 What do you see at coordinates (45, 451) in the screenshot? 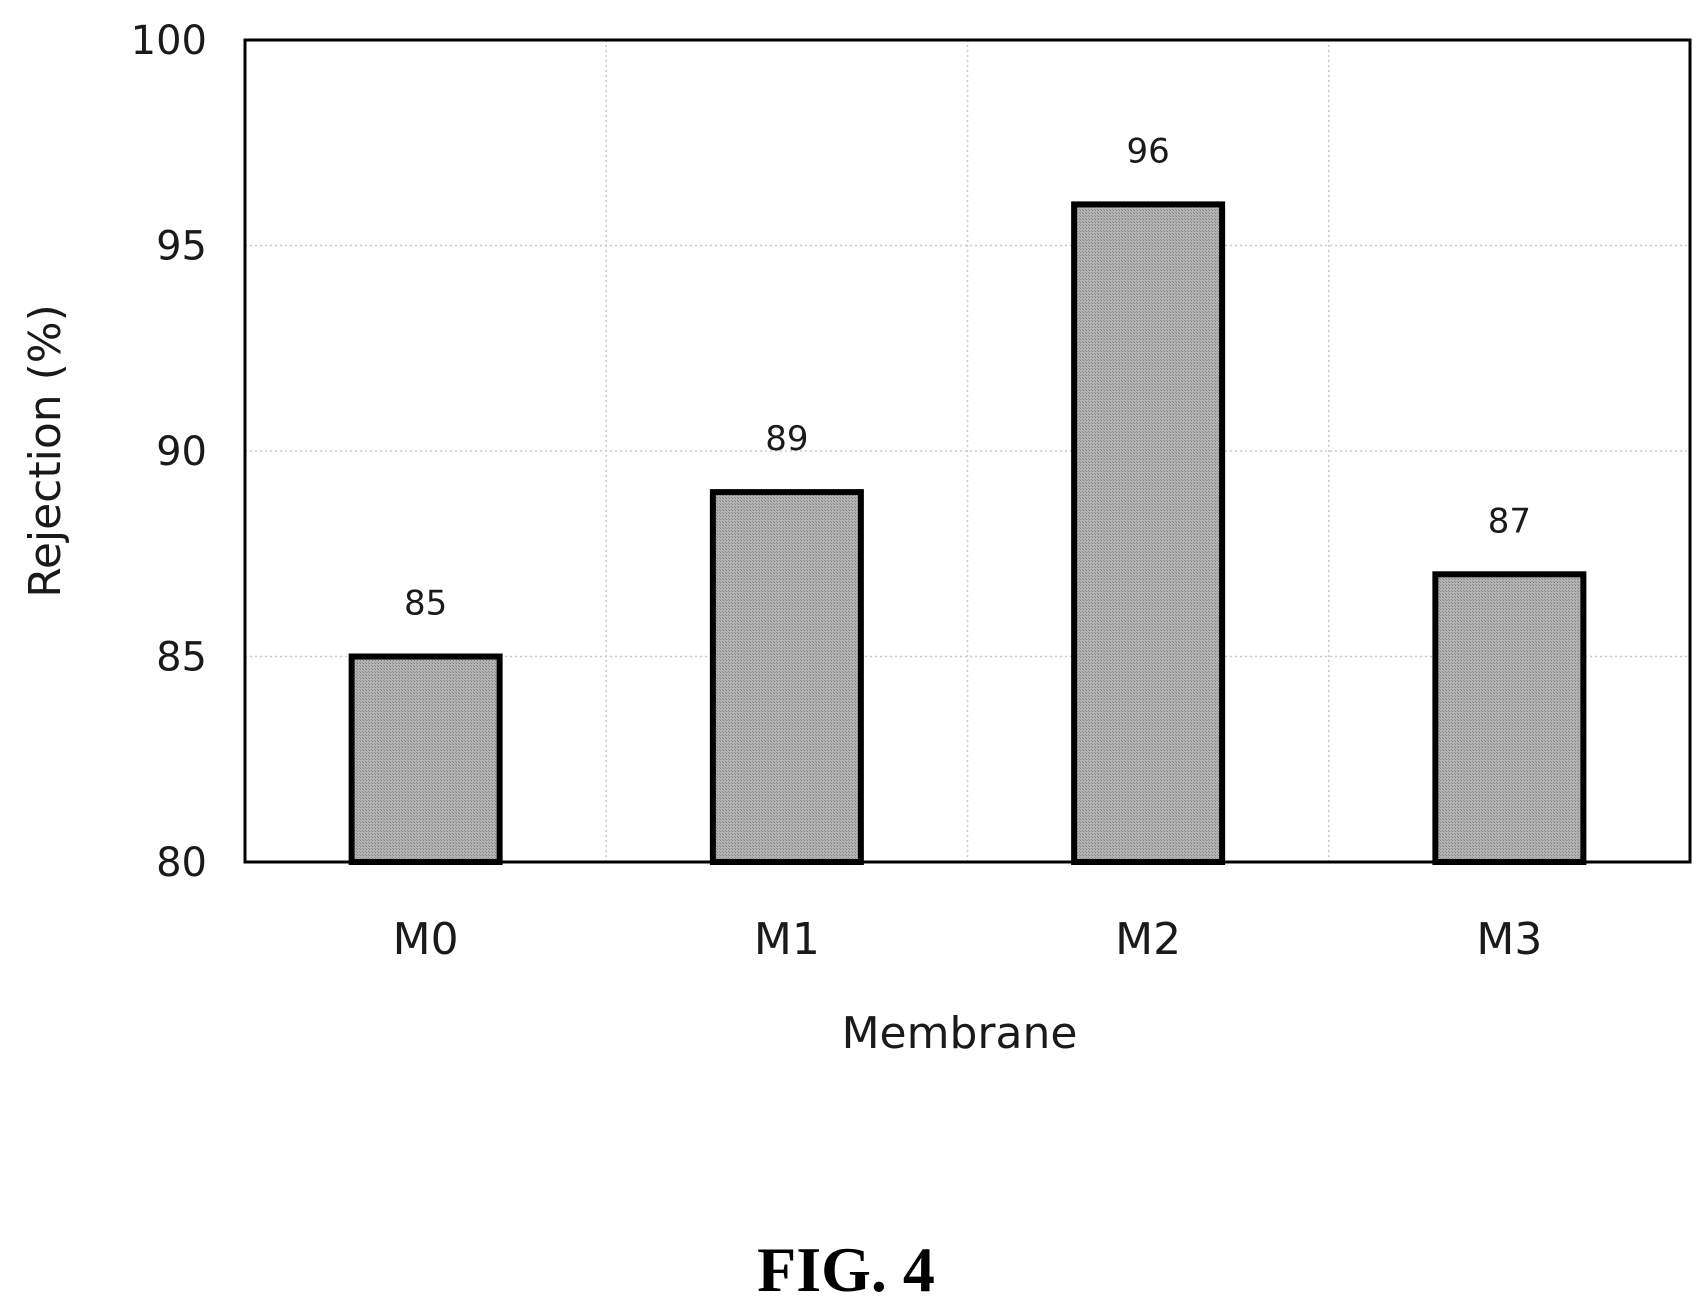
I see `y-axis-label: Rejection (%)` at bounding box center [45, 451].